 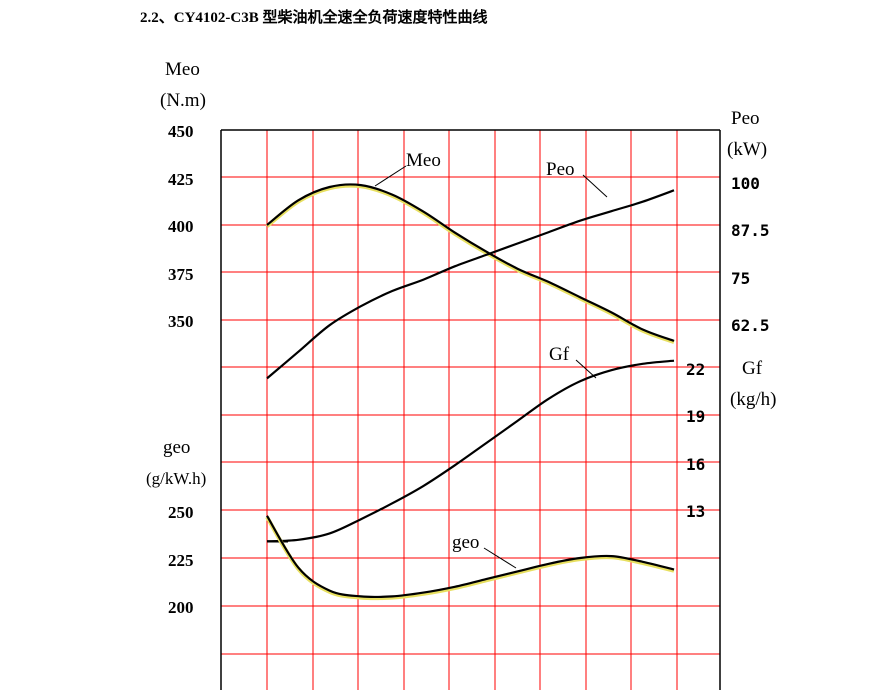 What do you see at coordinates (181, 607) in the screenshot?
I see `geo-tick-label: 200` at bounding box center [181, 607].